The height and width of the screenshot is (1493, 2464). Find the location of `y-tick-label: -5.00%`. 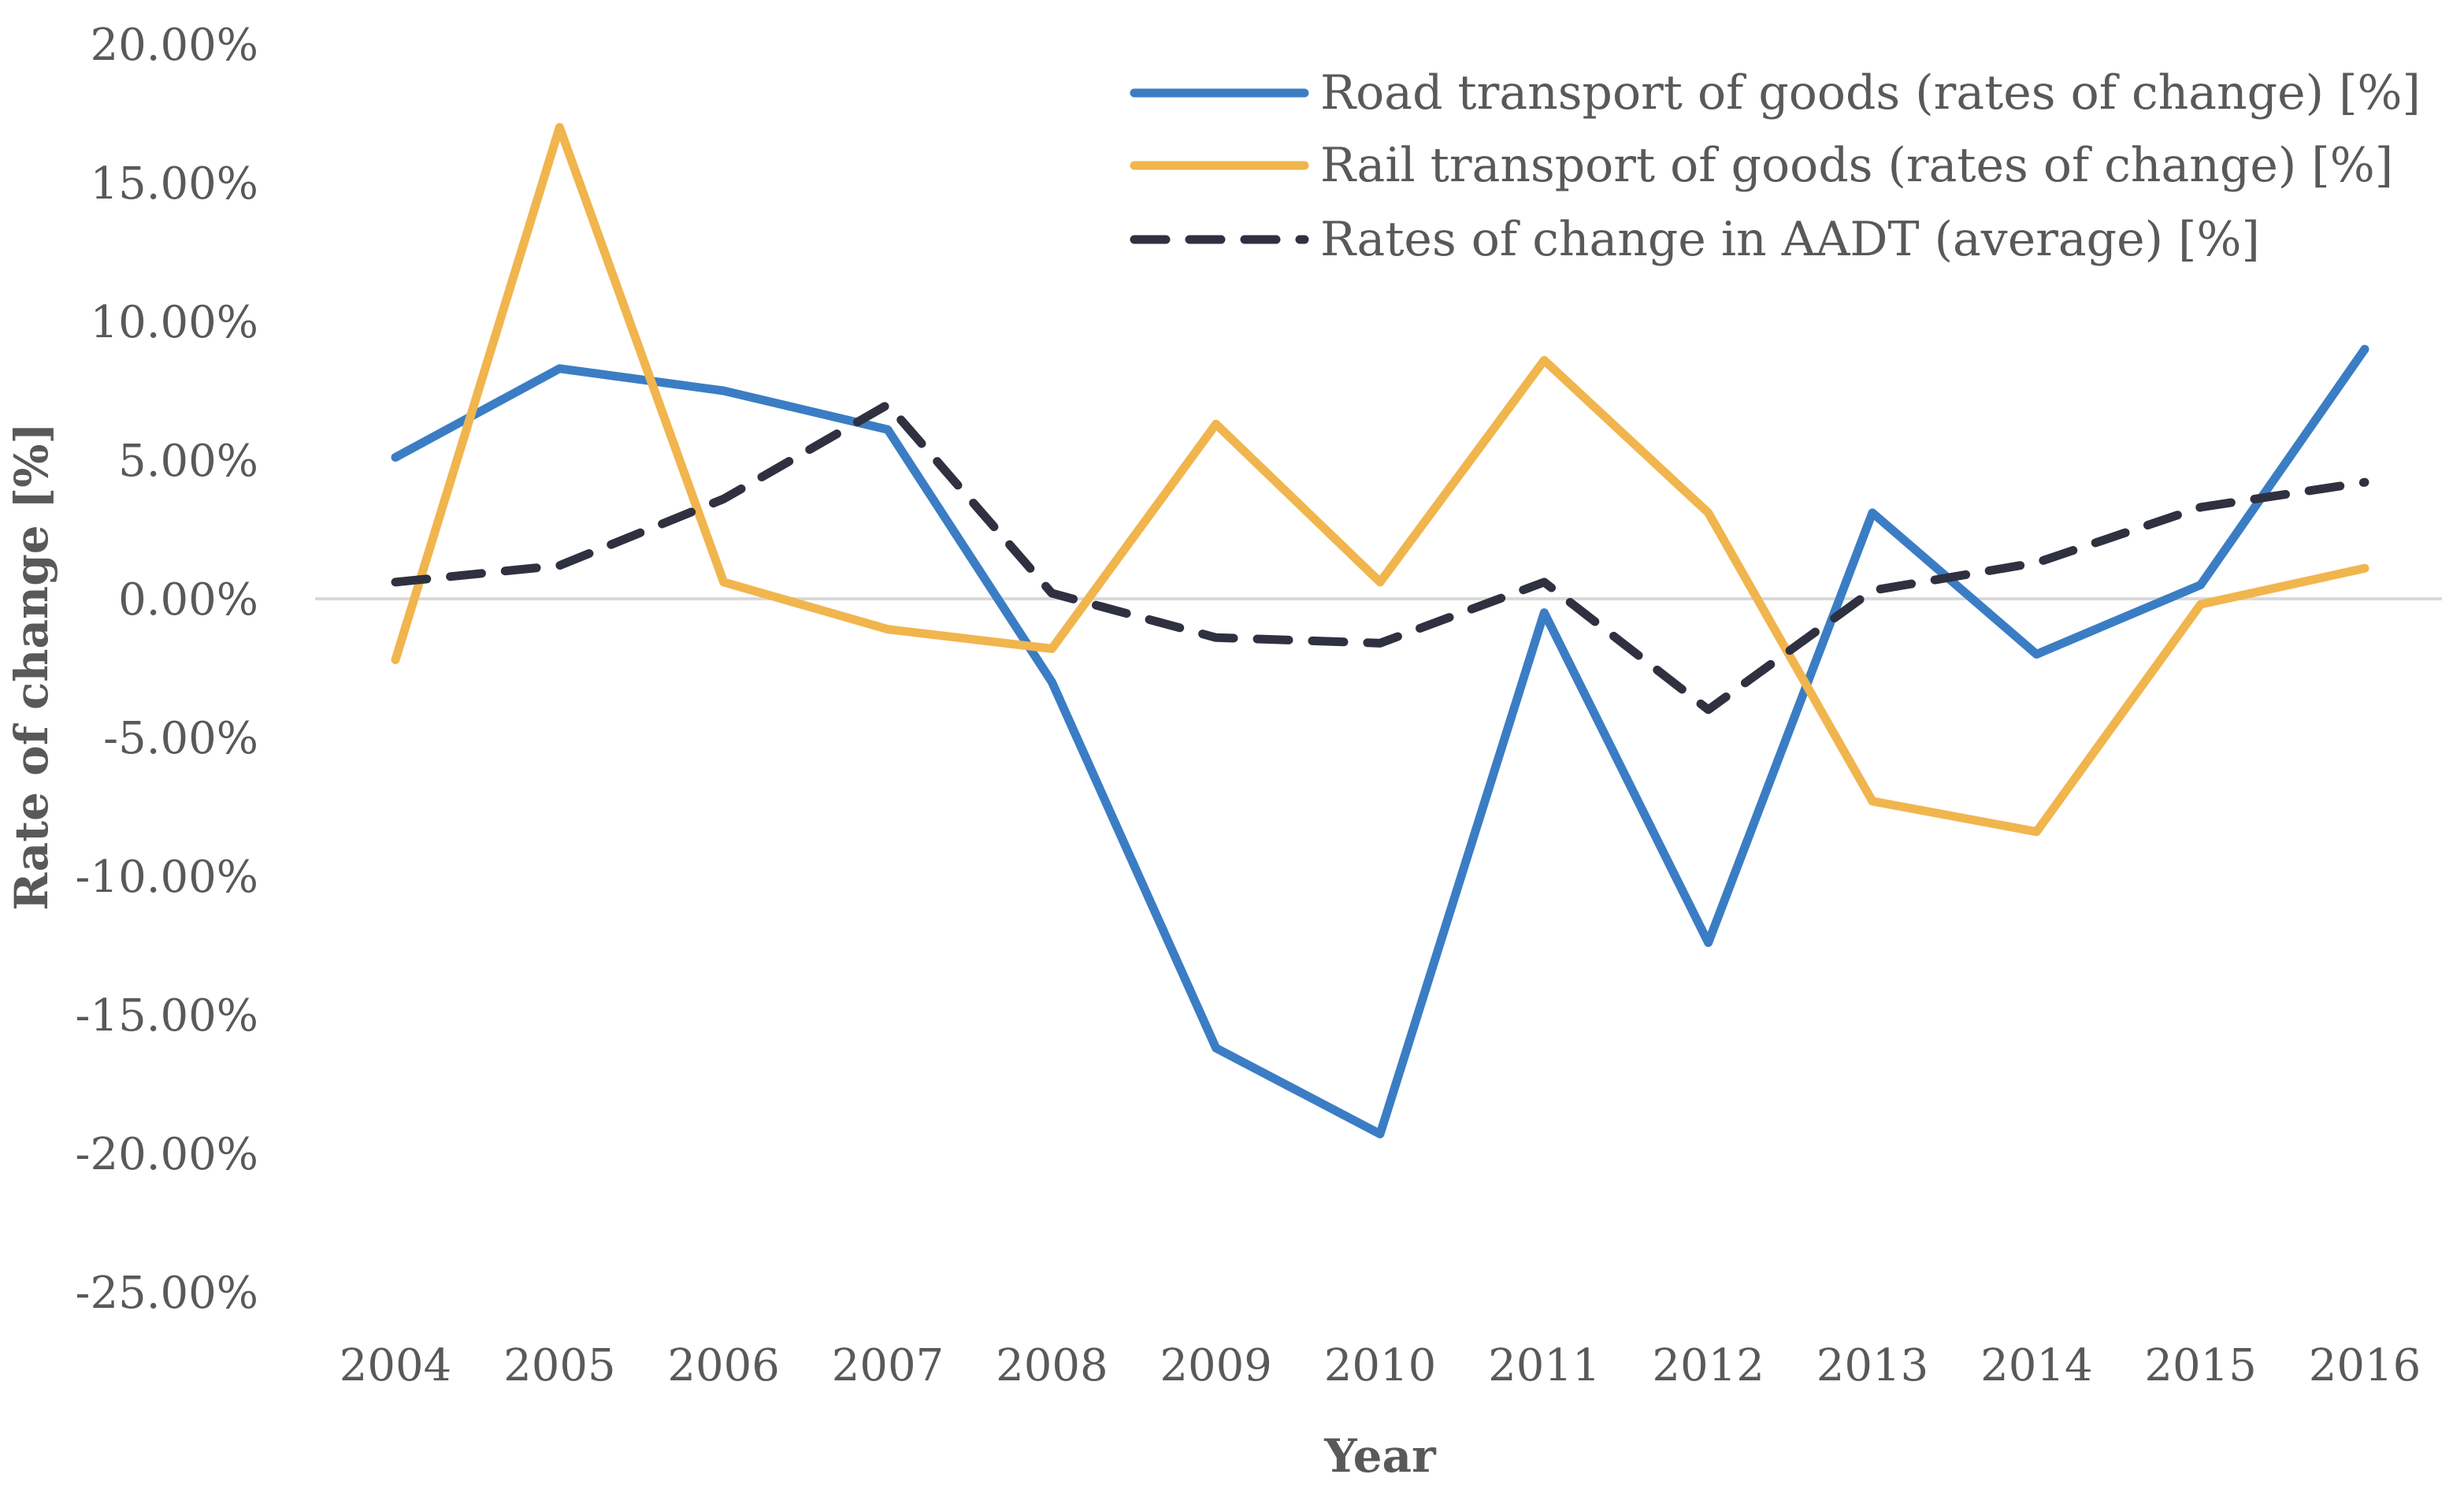

y-tick-label: -5.00% is located at coordinates (180, 738).